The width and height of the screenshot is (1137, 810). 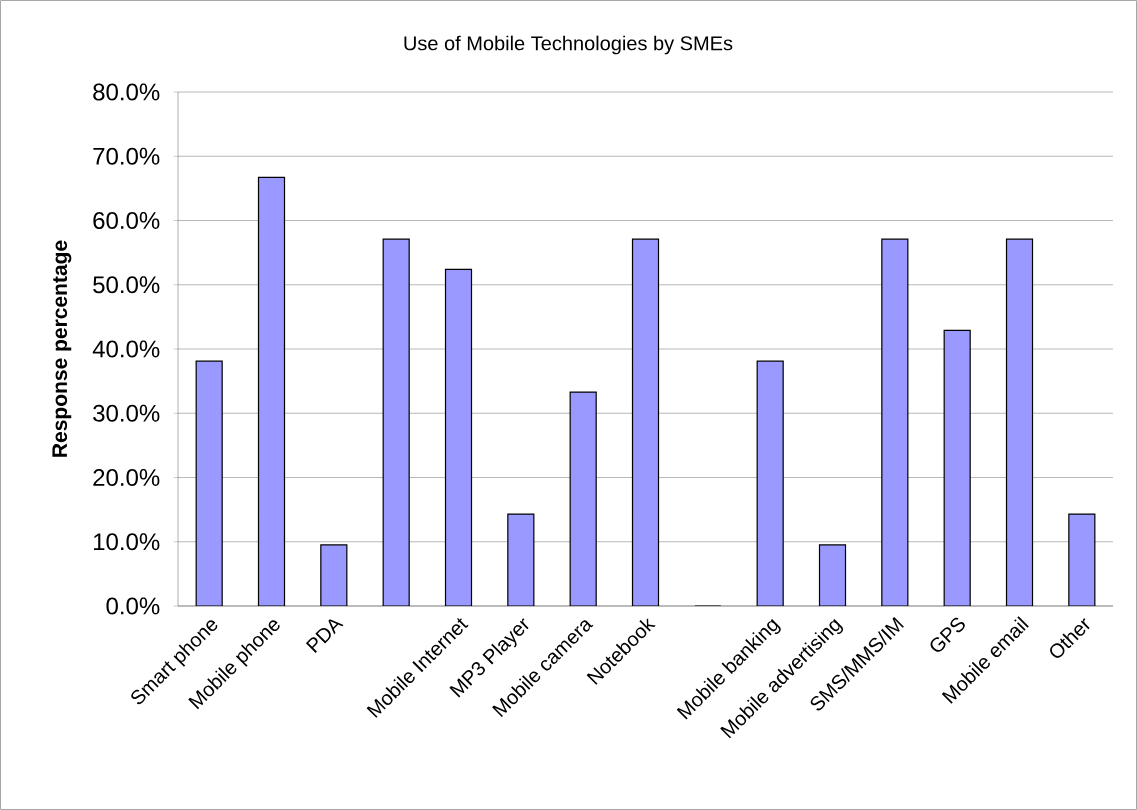 I want to click on x-tick-label: PDA, so click(x=324, y=636).